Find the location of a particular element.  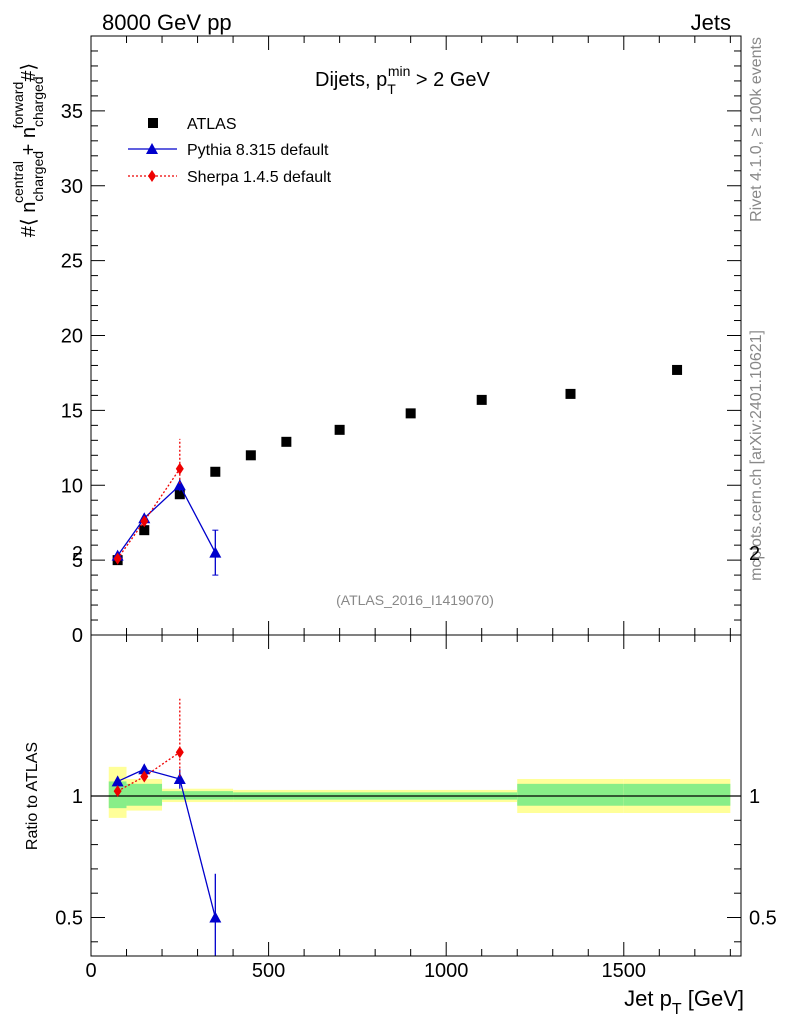

main-ytick-label: 25 is located at coordinates (72, 262).